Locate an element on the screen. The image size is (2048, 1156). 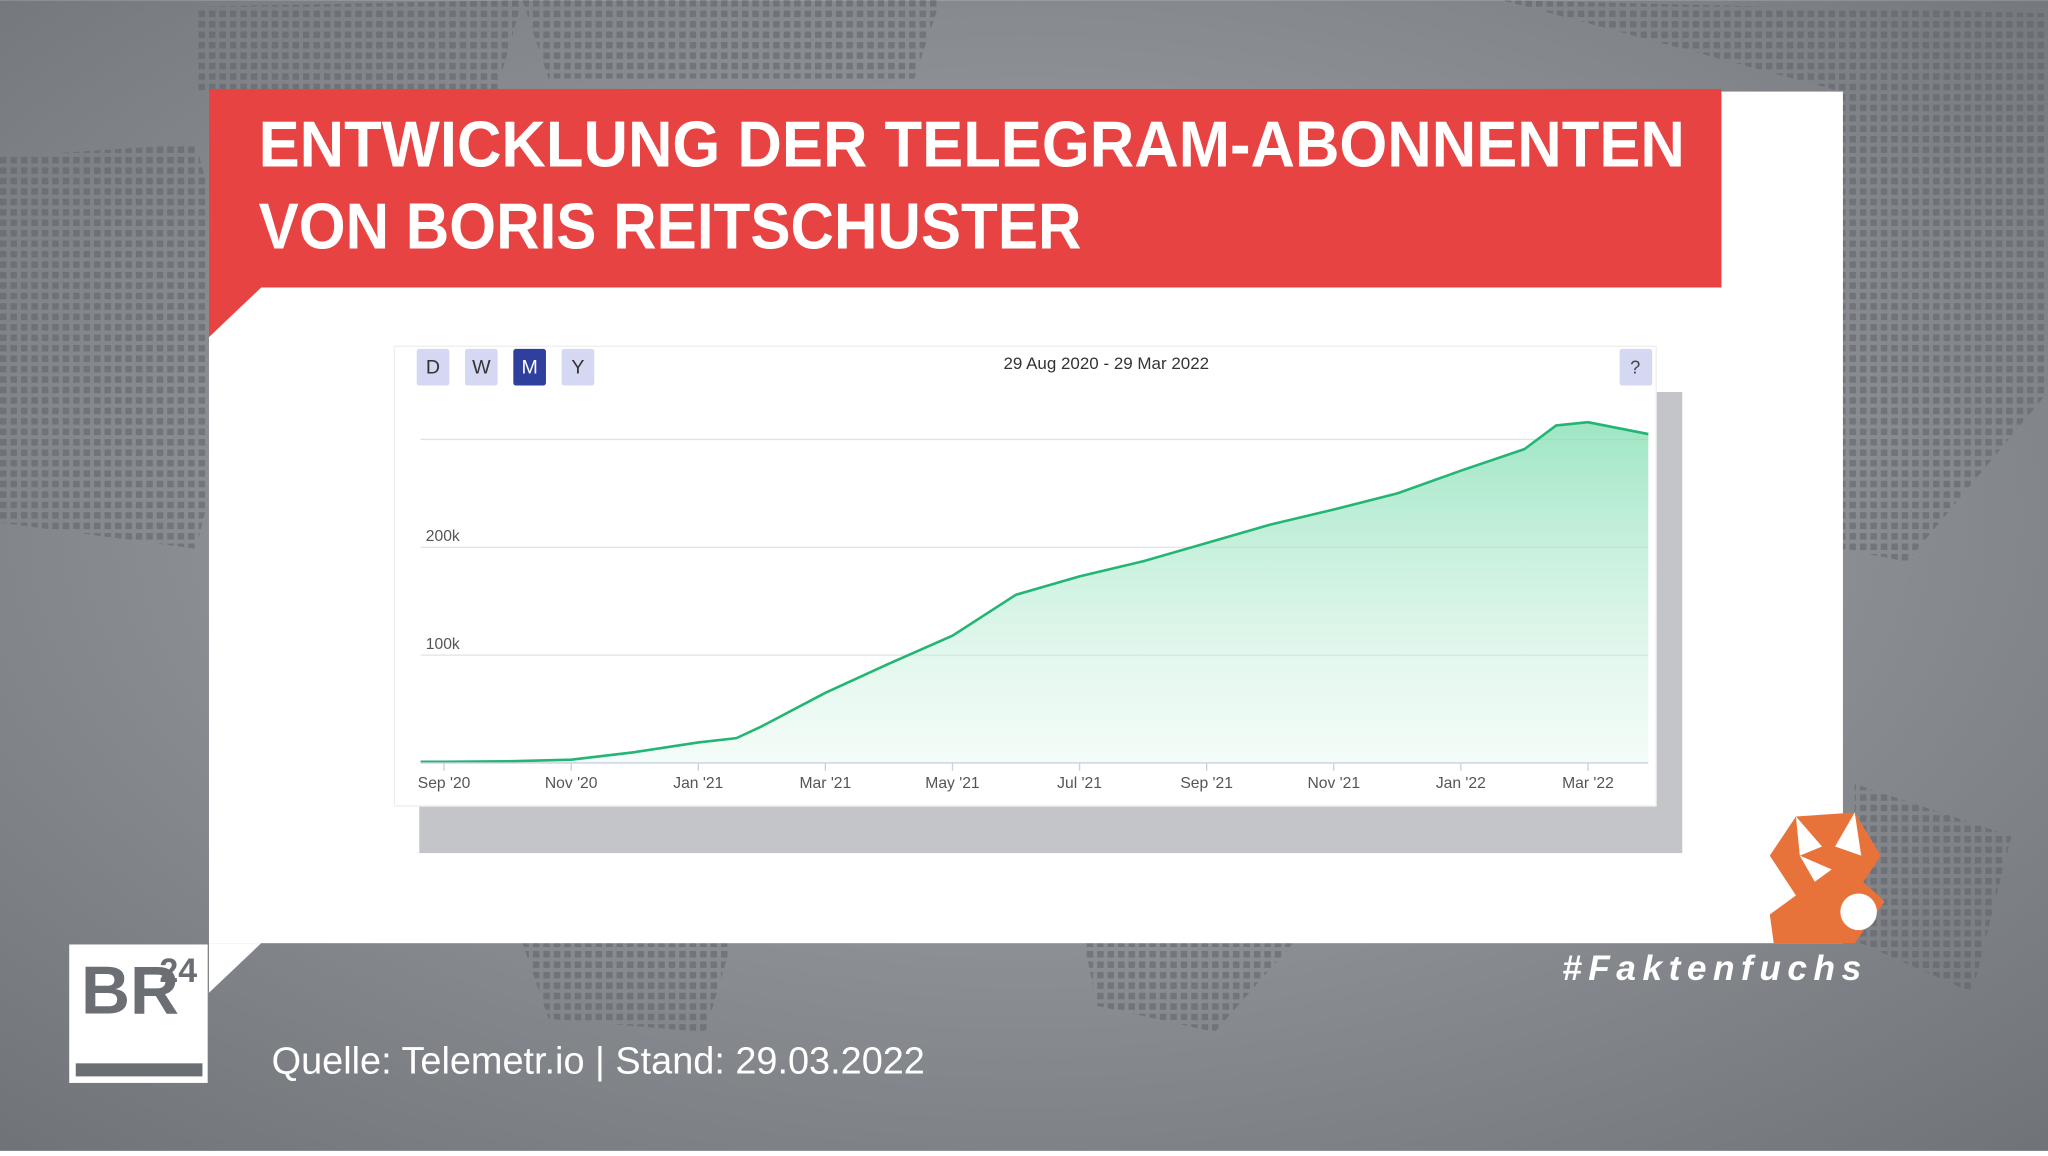
logo-sup: 24 is located at coordinates (178, 971).